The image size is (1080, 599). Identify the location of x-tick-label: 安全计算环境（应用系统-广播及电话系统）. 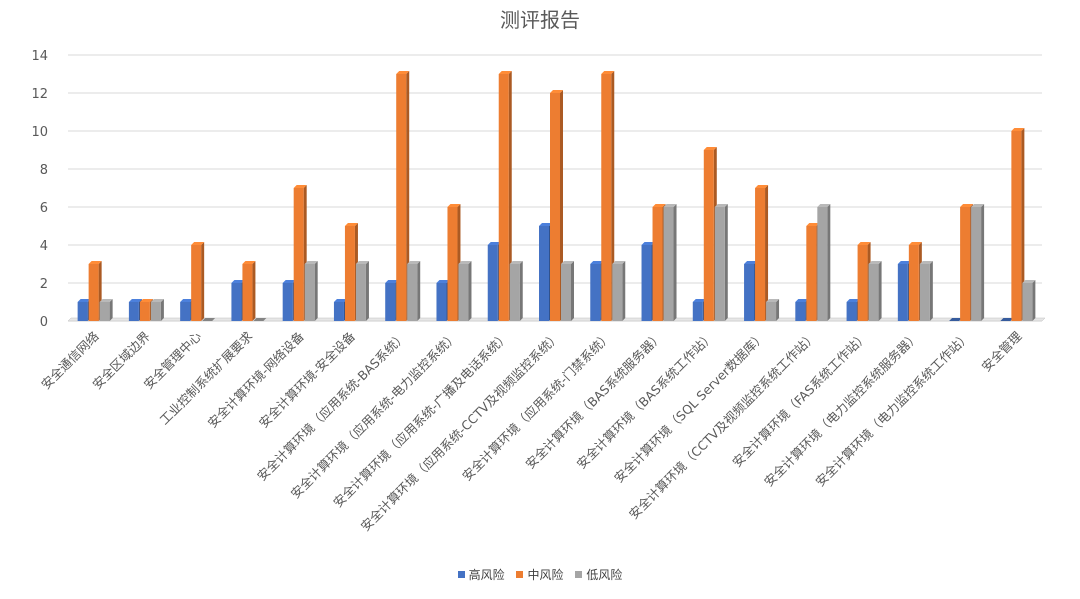
(421, 420).